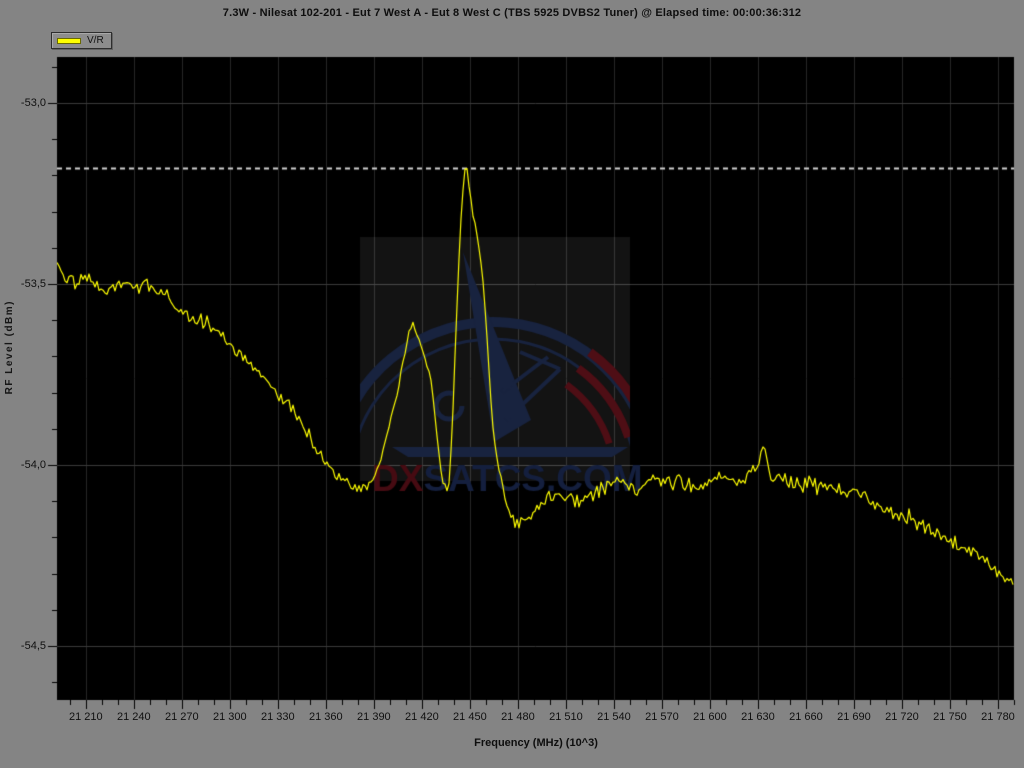 This screenshot has height=768, width=1024. Describe the element at coordinates (33, 465) in the screenshot. I see `y-tick-label: -54,0` at that location.